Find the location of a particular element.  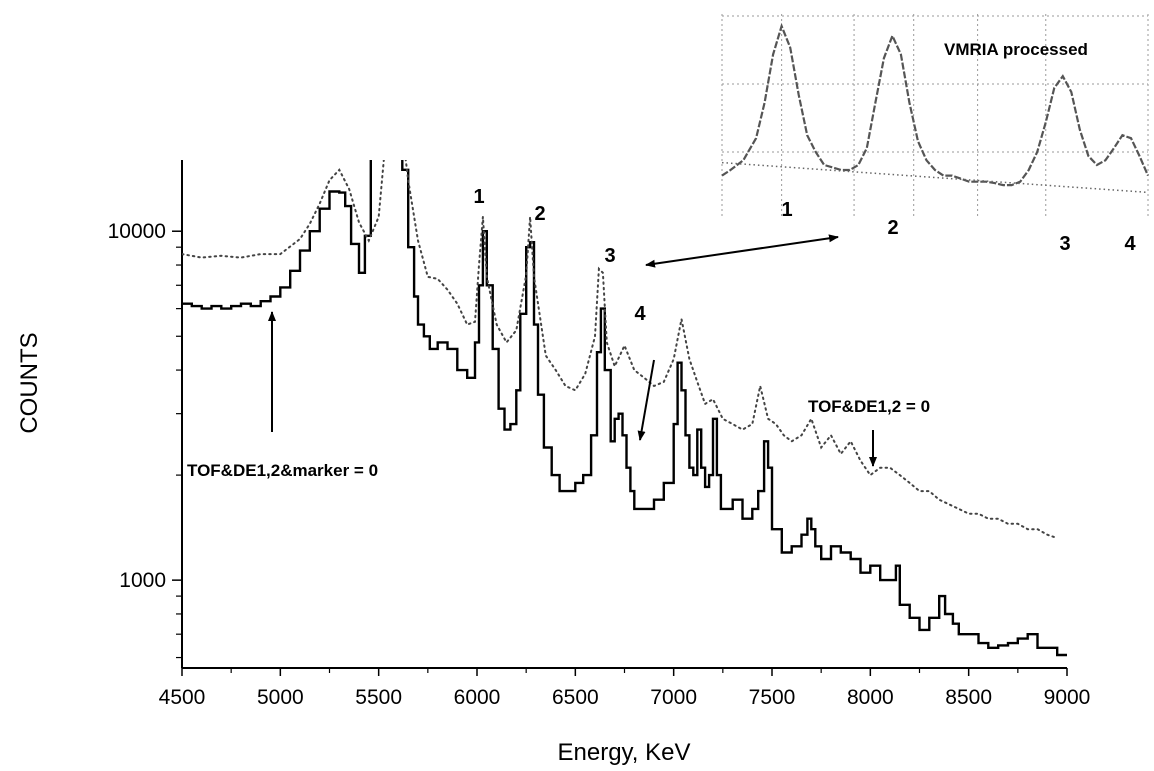

main-peak-label-3: 3 is located at coordinates (609, 256).